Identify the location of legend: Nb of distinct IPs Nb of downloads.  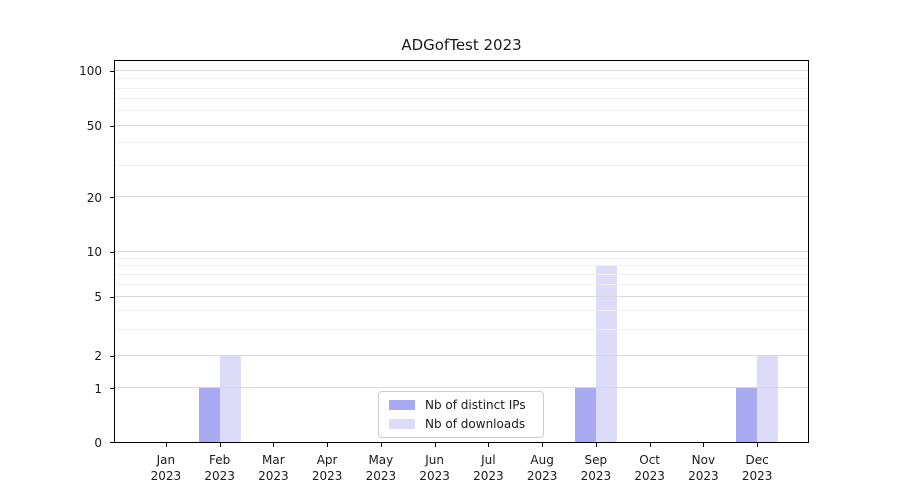
(461, 414).